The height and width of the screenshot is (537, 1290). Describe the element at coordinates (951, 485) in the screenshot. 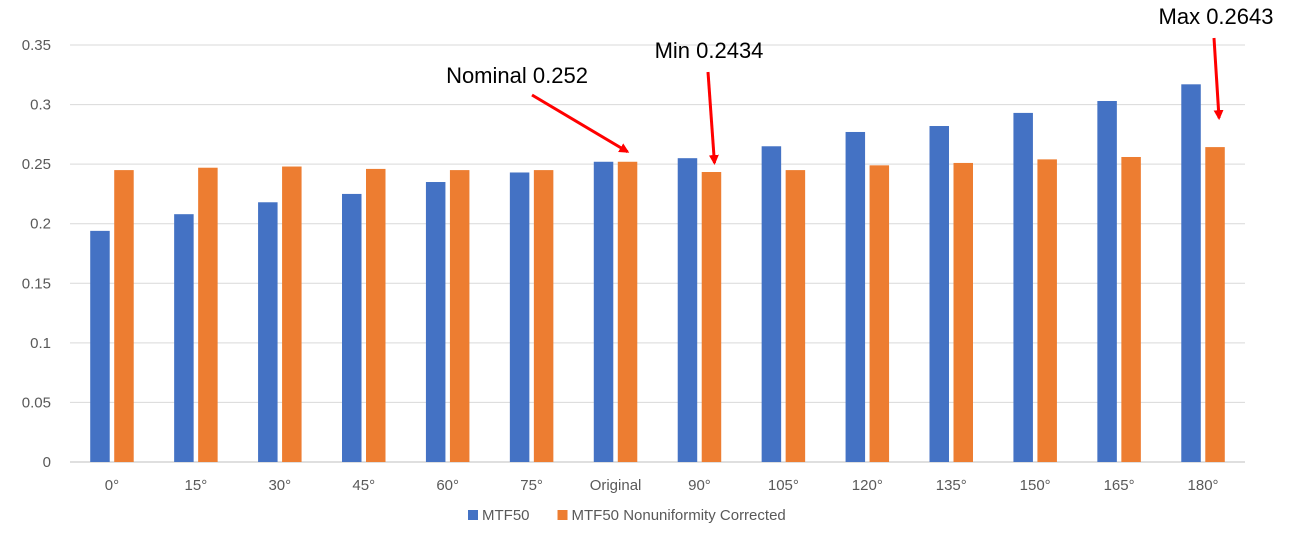

I see `x-tick-label: 135°` at that location.